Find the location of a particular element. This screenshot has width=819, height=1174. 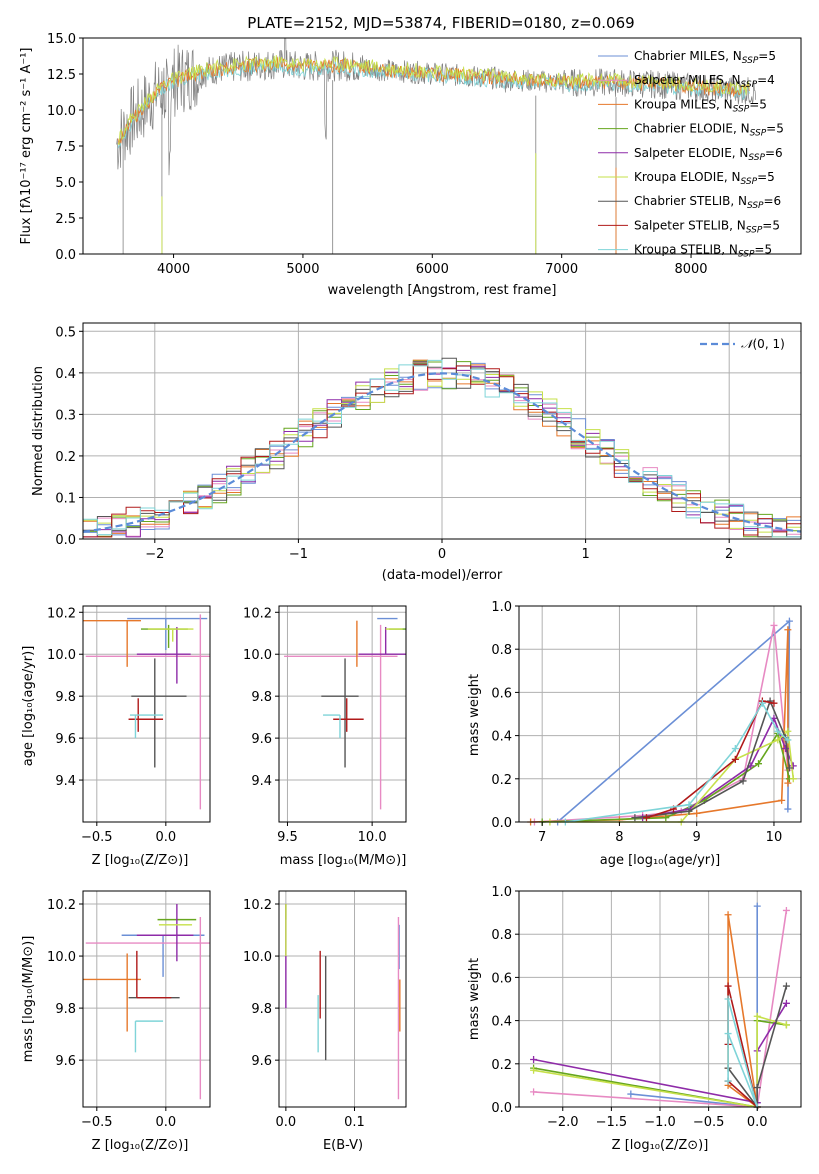

legend-label: Kroupa MILES, NSSP=5 is located at coordinates (700, 105).